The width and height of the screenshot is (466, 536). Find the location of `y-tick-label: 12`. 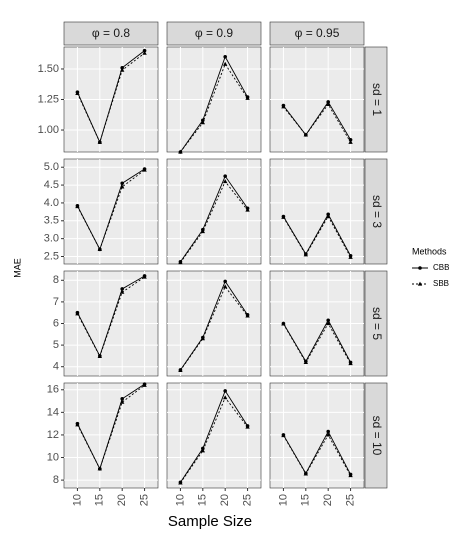

y-tick-label: 12 is located at coordinates (53, 435).